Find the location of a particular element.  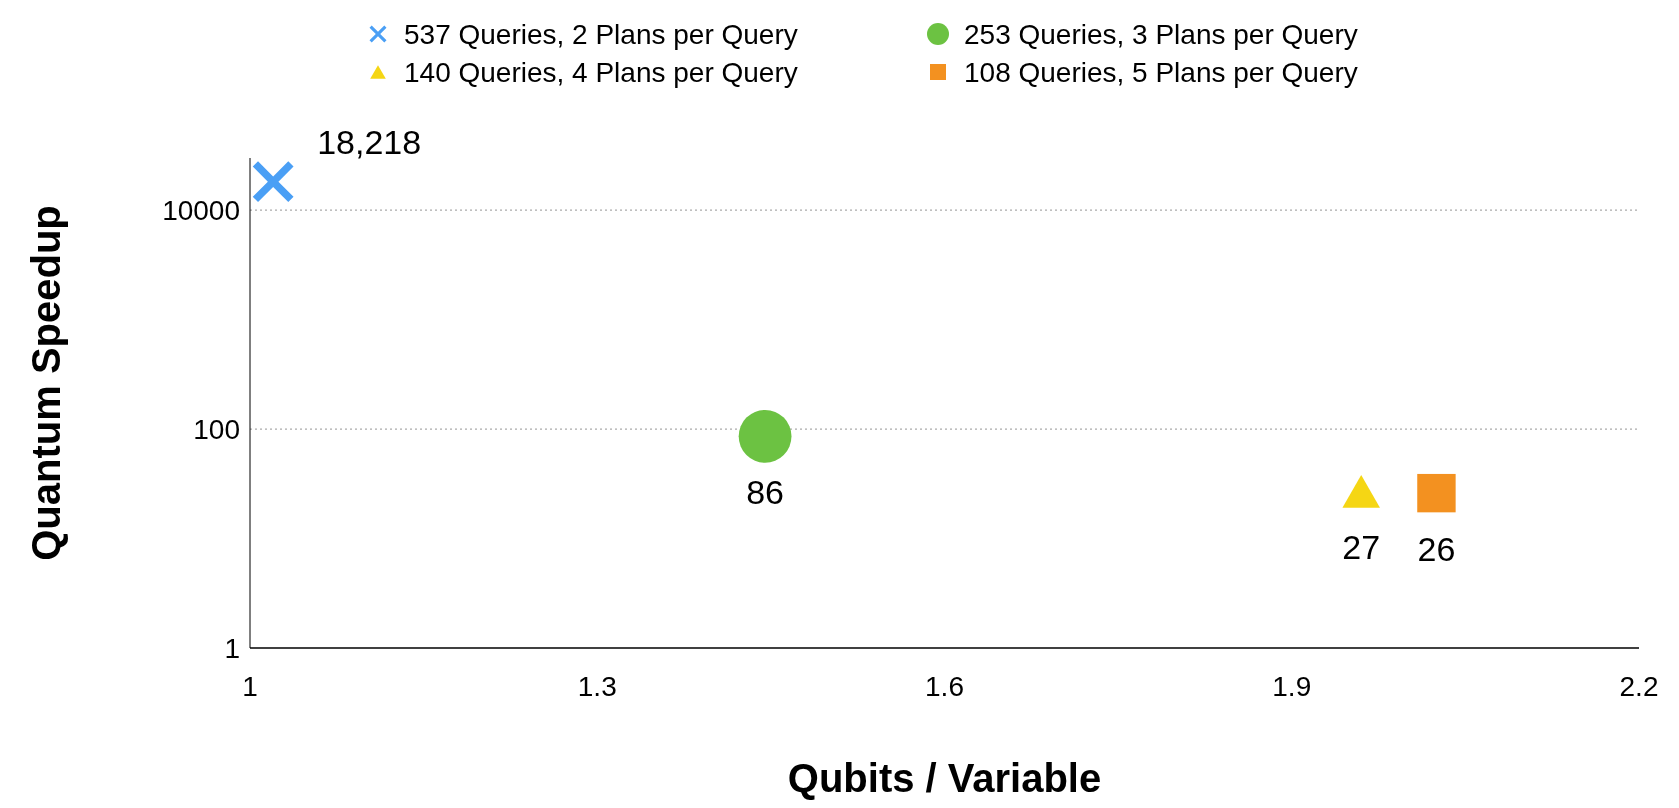

legend-label: 253 Queries, 3 Plans per Query is located at coordinates (1161, 34).